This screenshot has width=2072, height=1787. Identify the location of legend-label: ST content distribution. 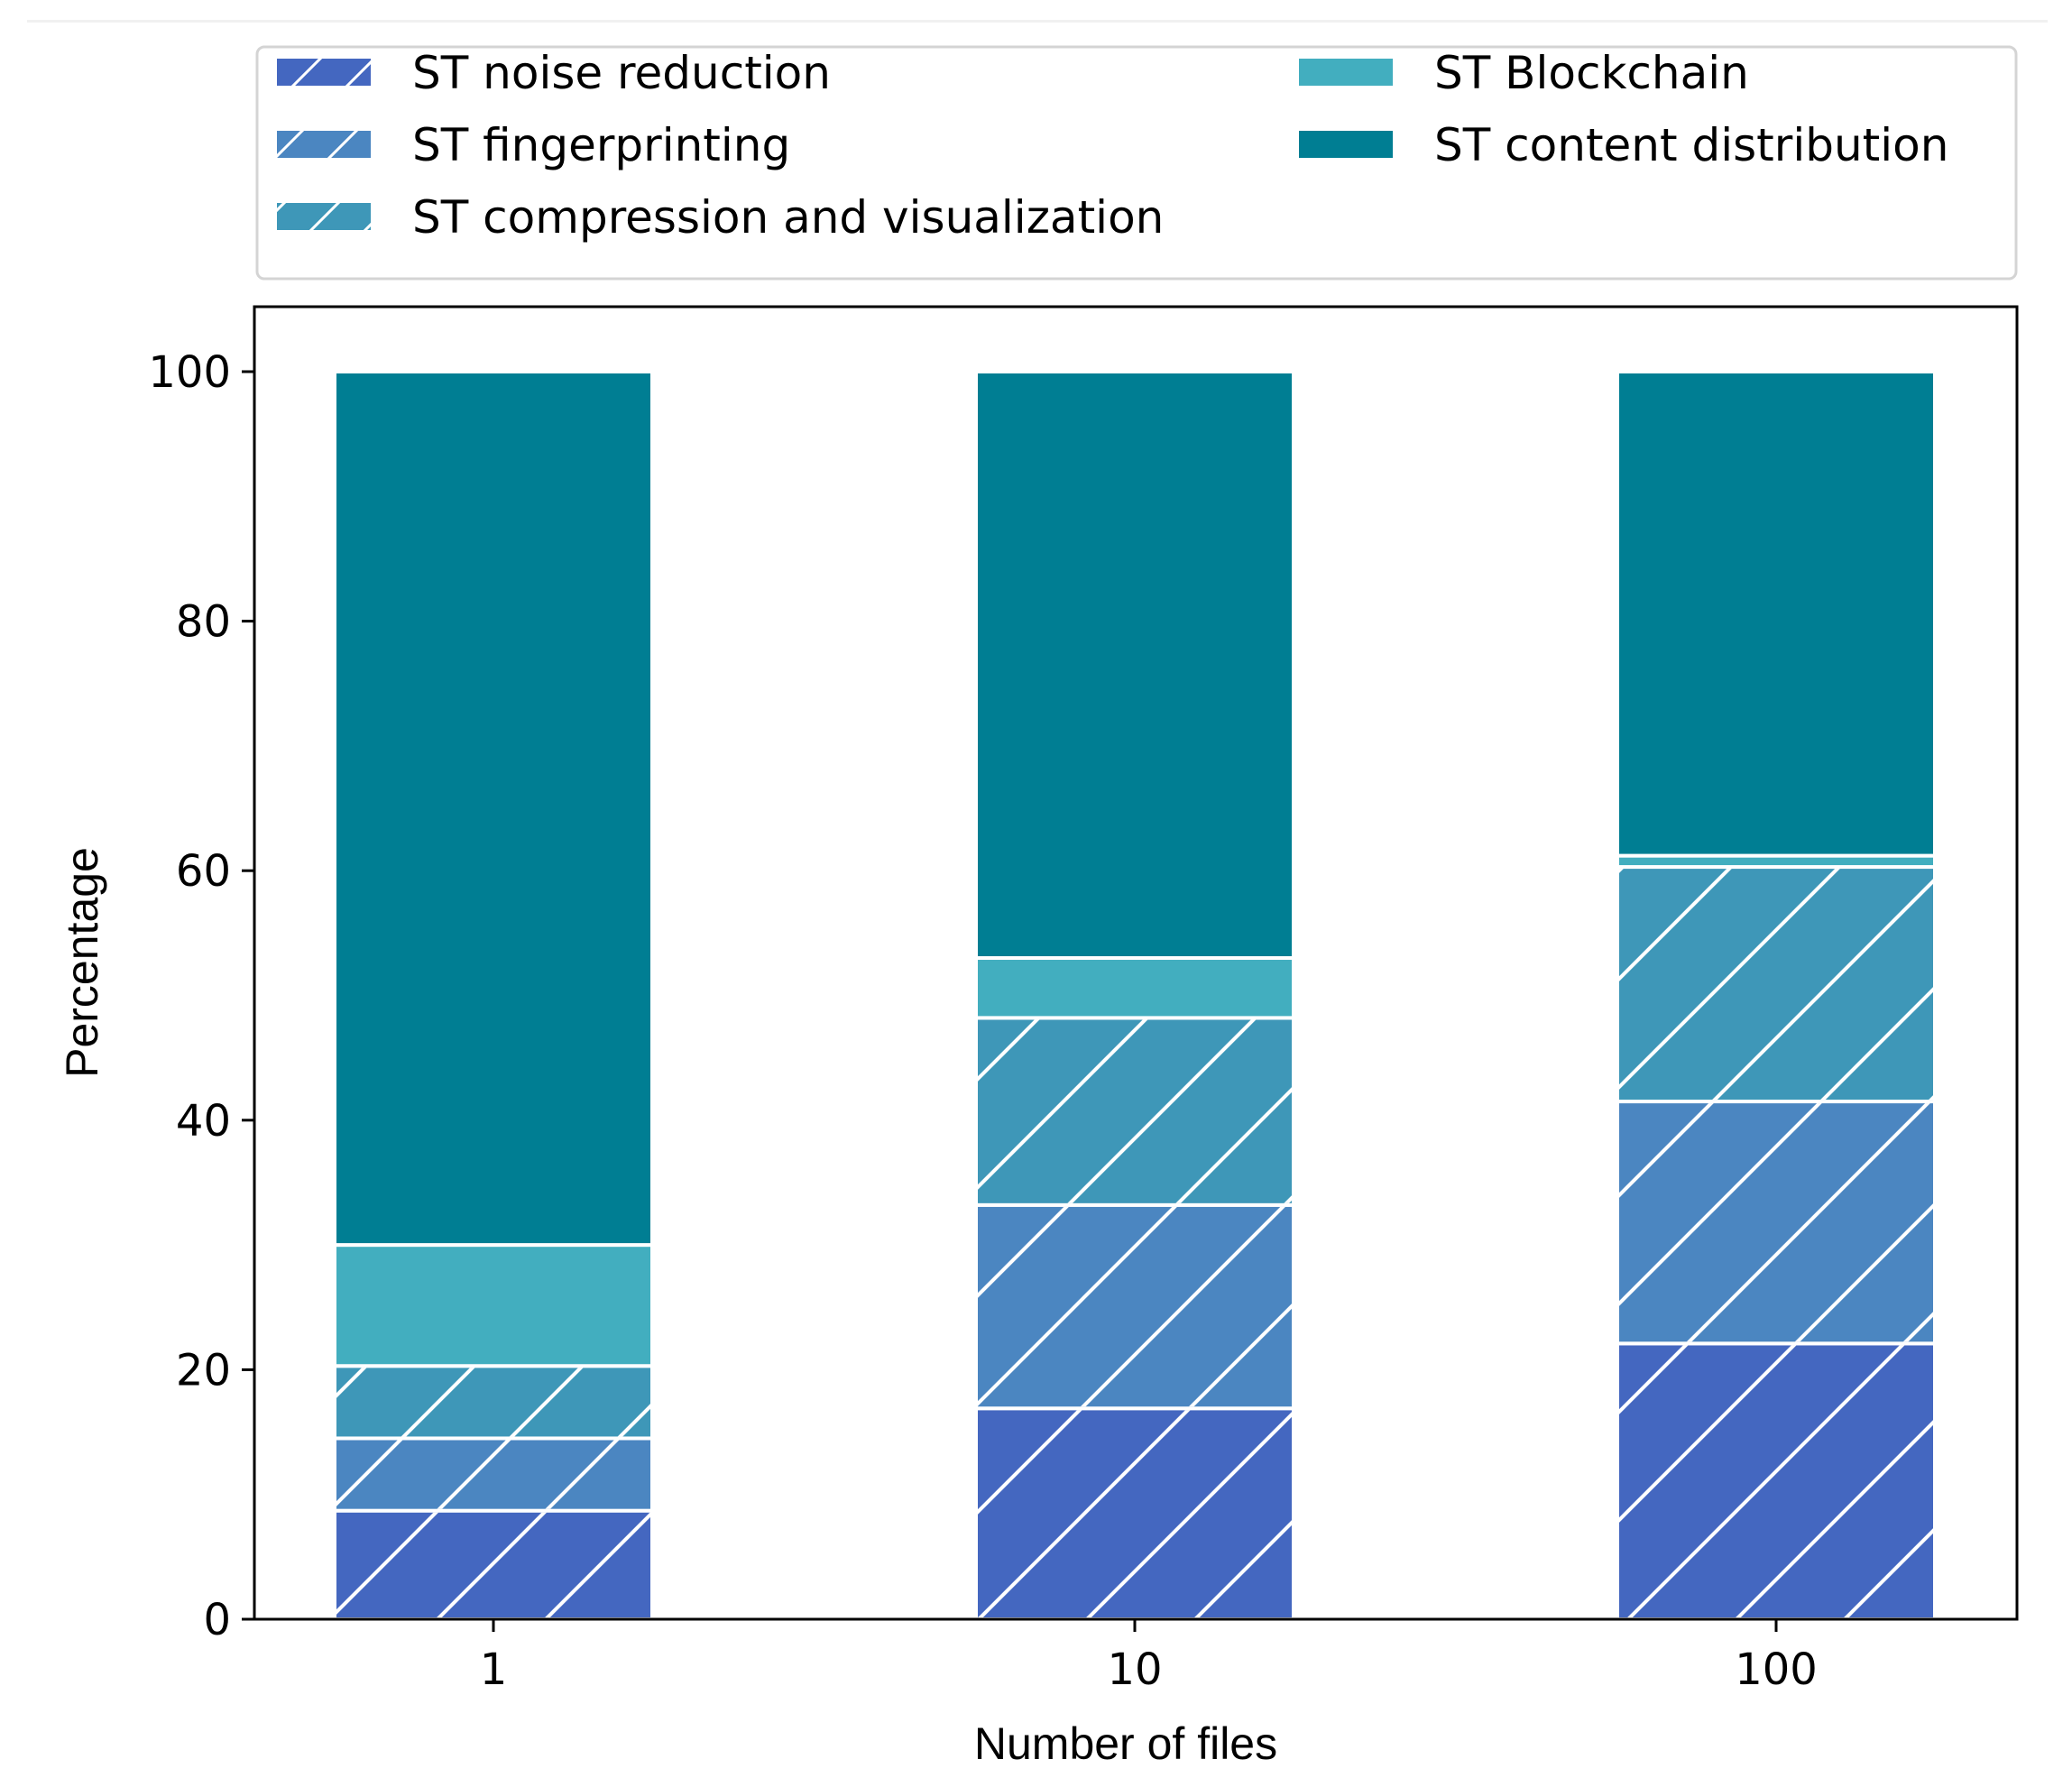
(1691, 145).